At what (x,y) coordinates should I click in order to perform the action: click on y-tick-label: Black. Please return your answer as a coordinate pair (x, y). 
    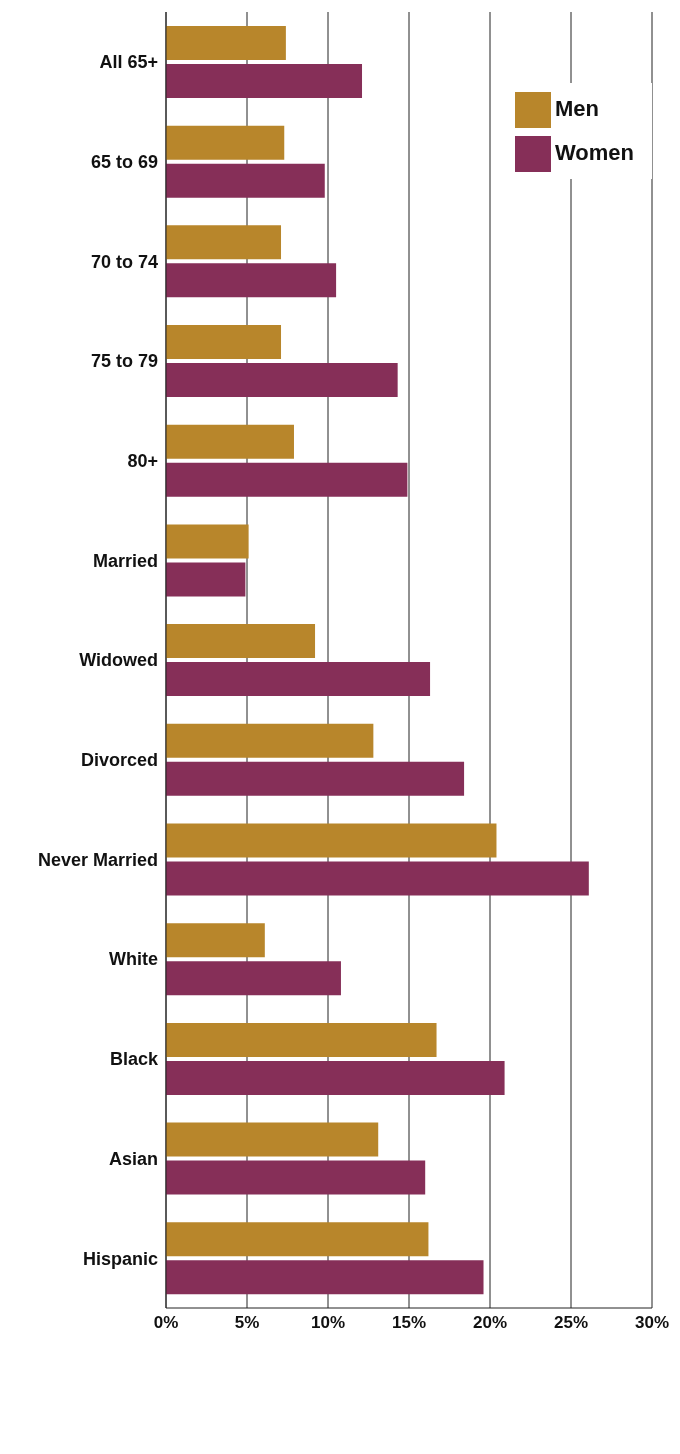
    Looking at the image, I should click on (134, 1059).